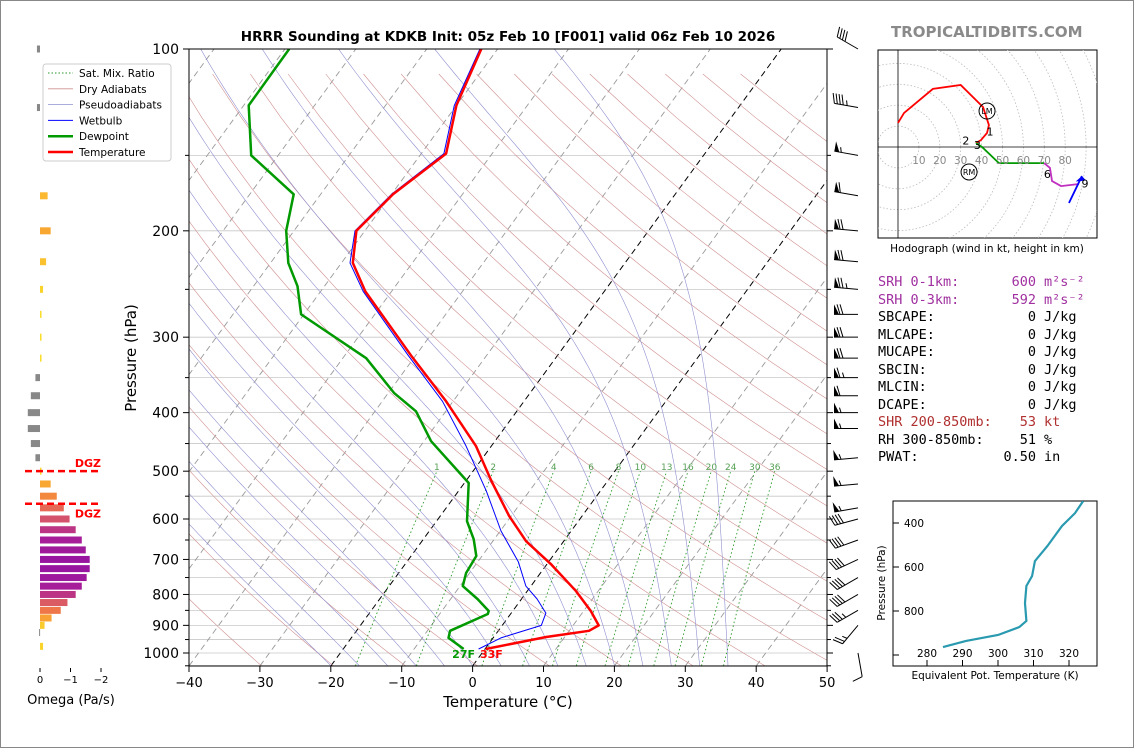 The height and width of the screenshot is (749, 1134). I want to click on param-label: SBCIN:, so click(902, 370).